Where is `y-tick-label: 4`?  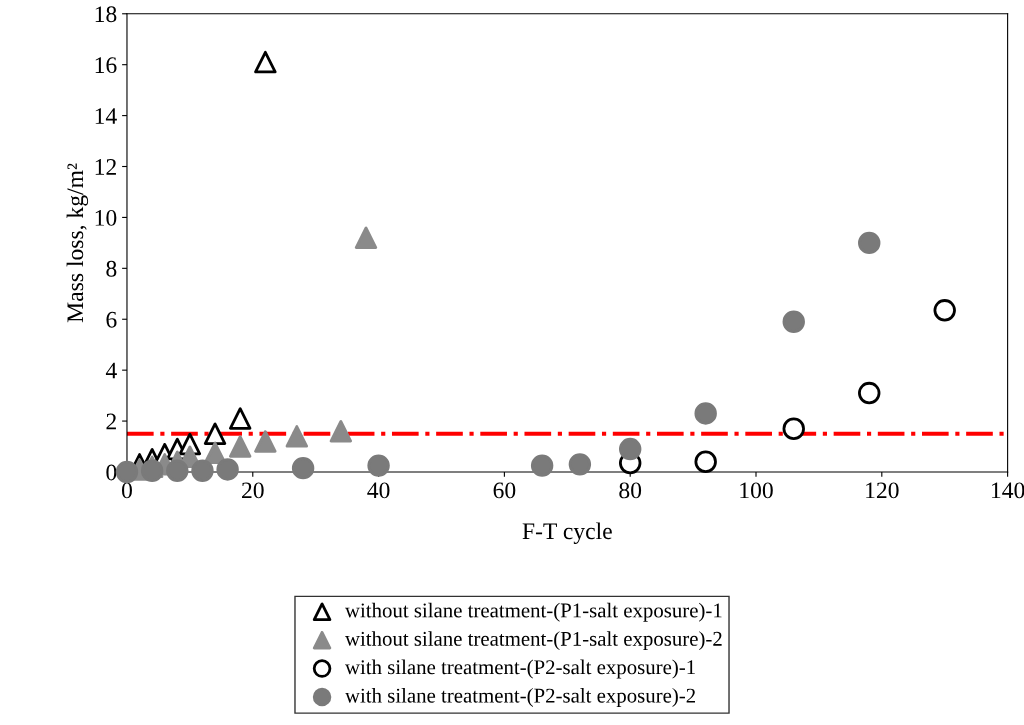
y-tick-label: 4 is located at coordinates (111, 370).